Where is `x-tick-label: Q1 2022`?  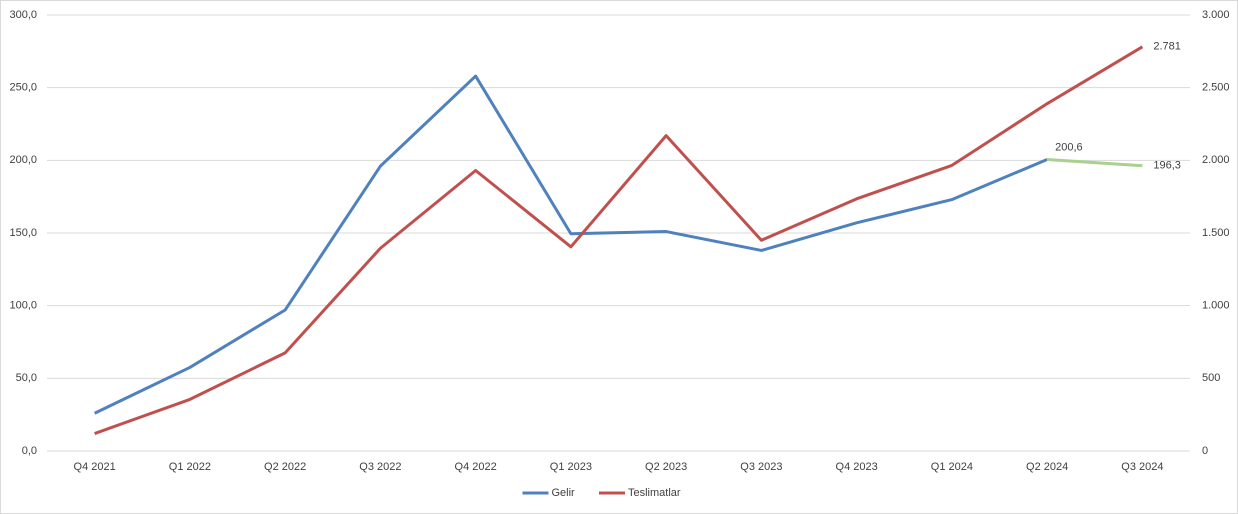 x-tick-label: Q1 2022 is located at coordinates (190, 467).